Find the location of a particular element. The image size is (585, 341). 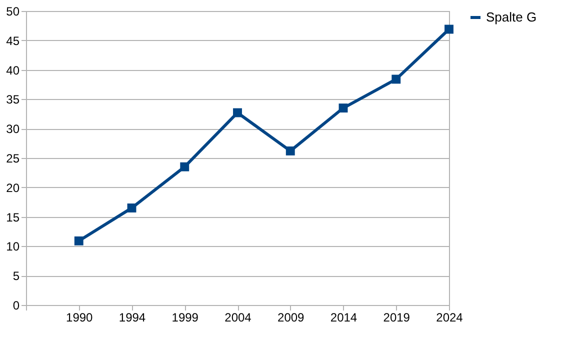

x-tick-label: 1990 is located at coordinates (80, 317).